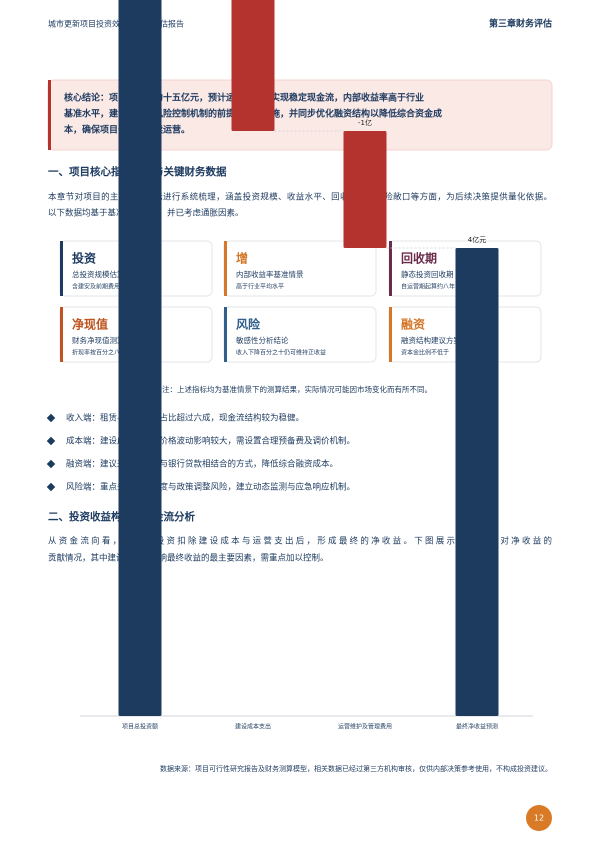 The height and width of the screenshot is (841, 595). Describe the element at coordinates (116, 24) in the screenshot. I see `header-left: 城市更新项目投资效益分析与评估报告` at that location.